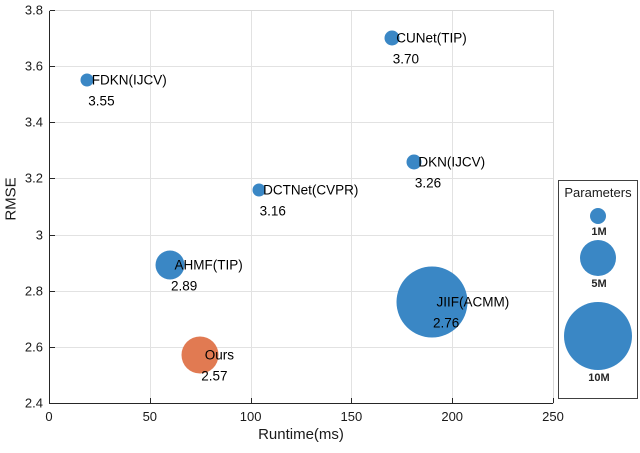 This screenshot has height=453, width=640. Describe the element at coordinates (33, 122) in the screenshot. I see `y-tick-label: 3.4` at that location.